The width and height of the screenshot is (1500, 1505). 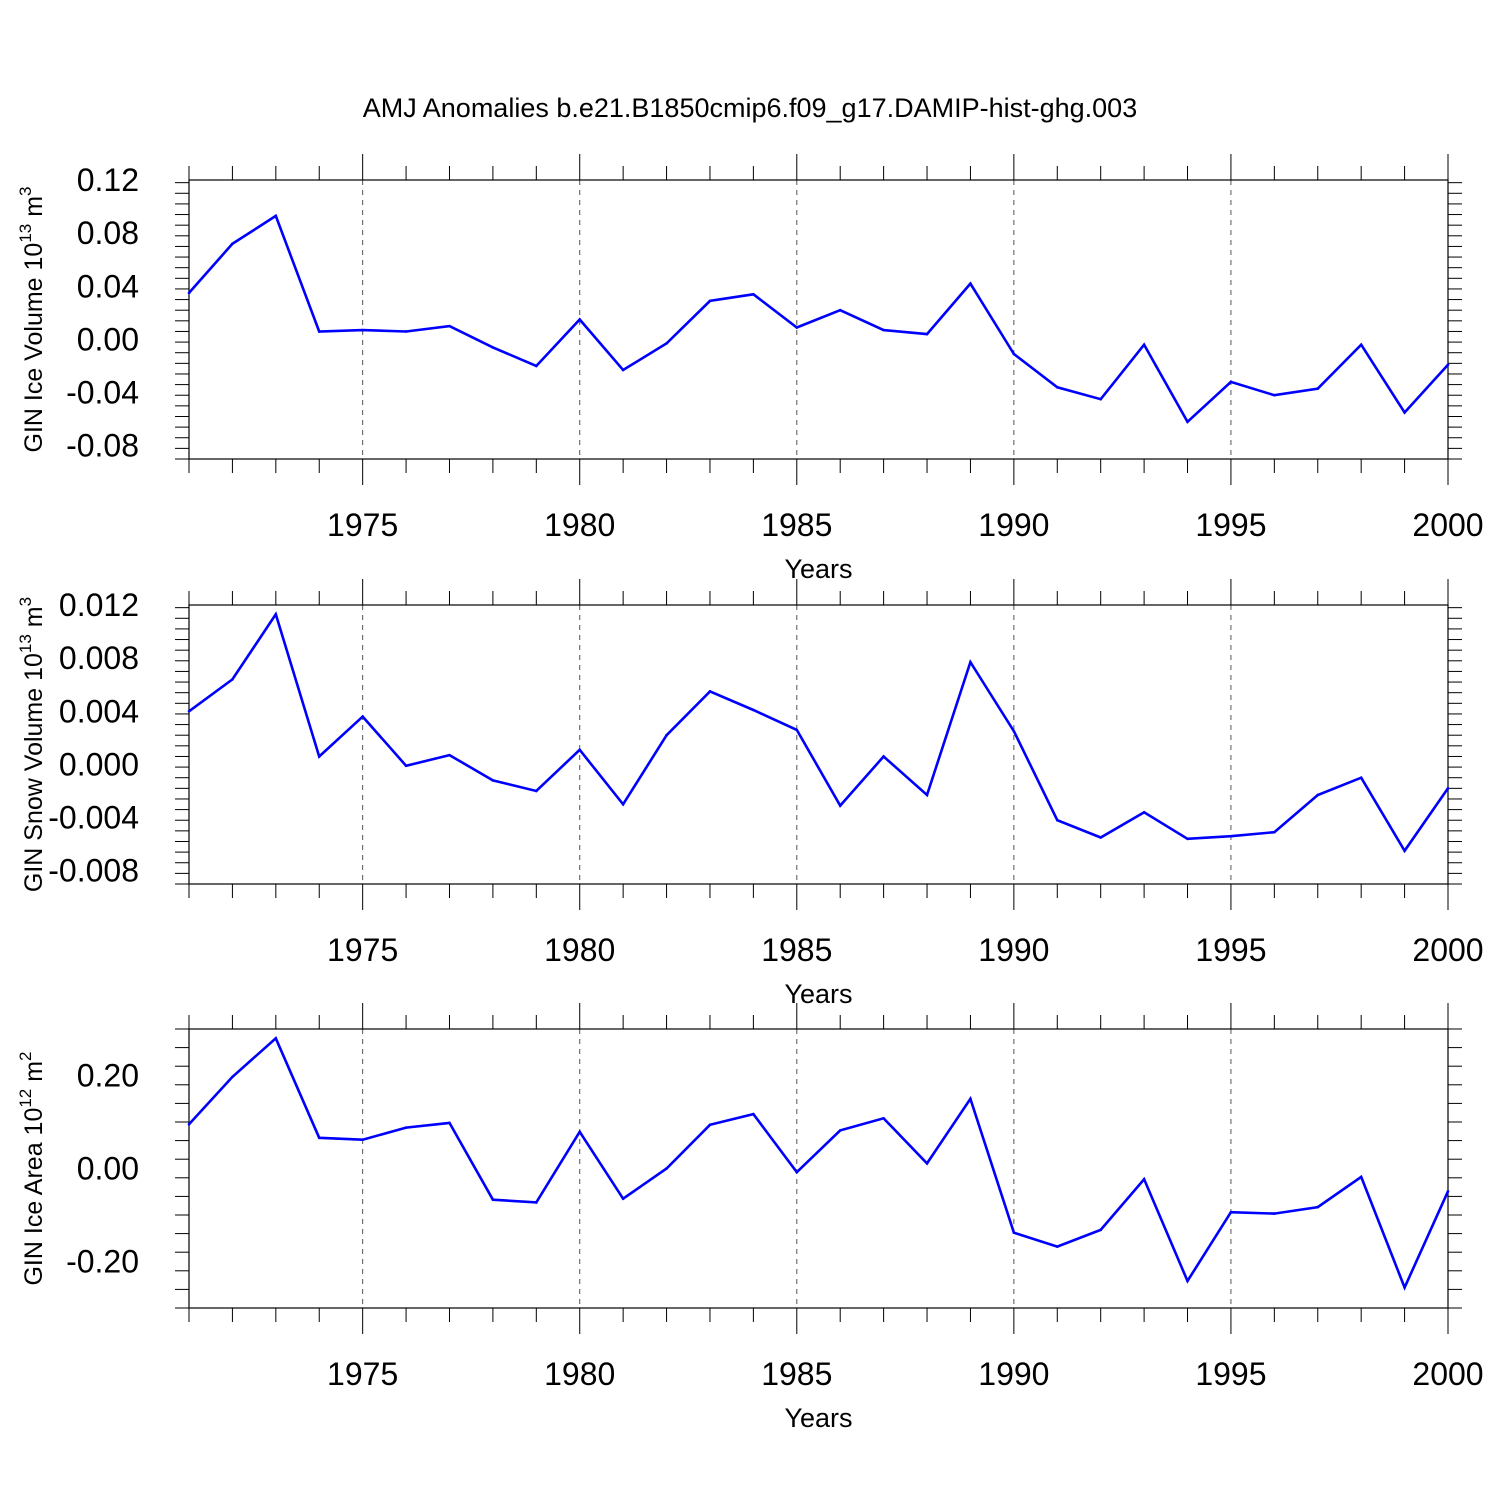 What do you see at coordinates (362, 950) in the screenshot?
I see `x-tick-label: 1975` at bounding box center [362, 950].